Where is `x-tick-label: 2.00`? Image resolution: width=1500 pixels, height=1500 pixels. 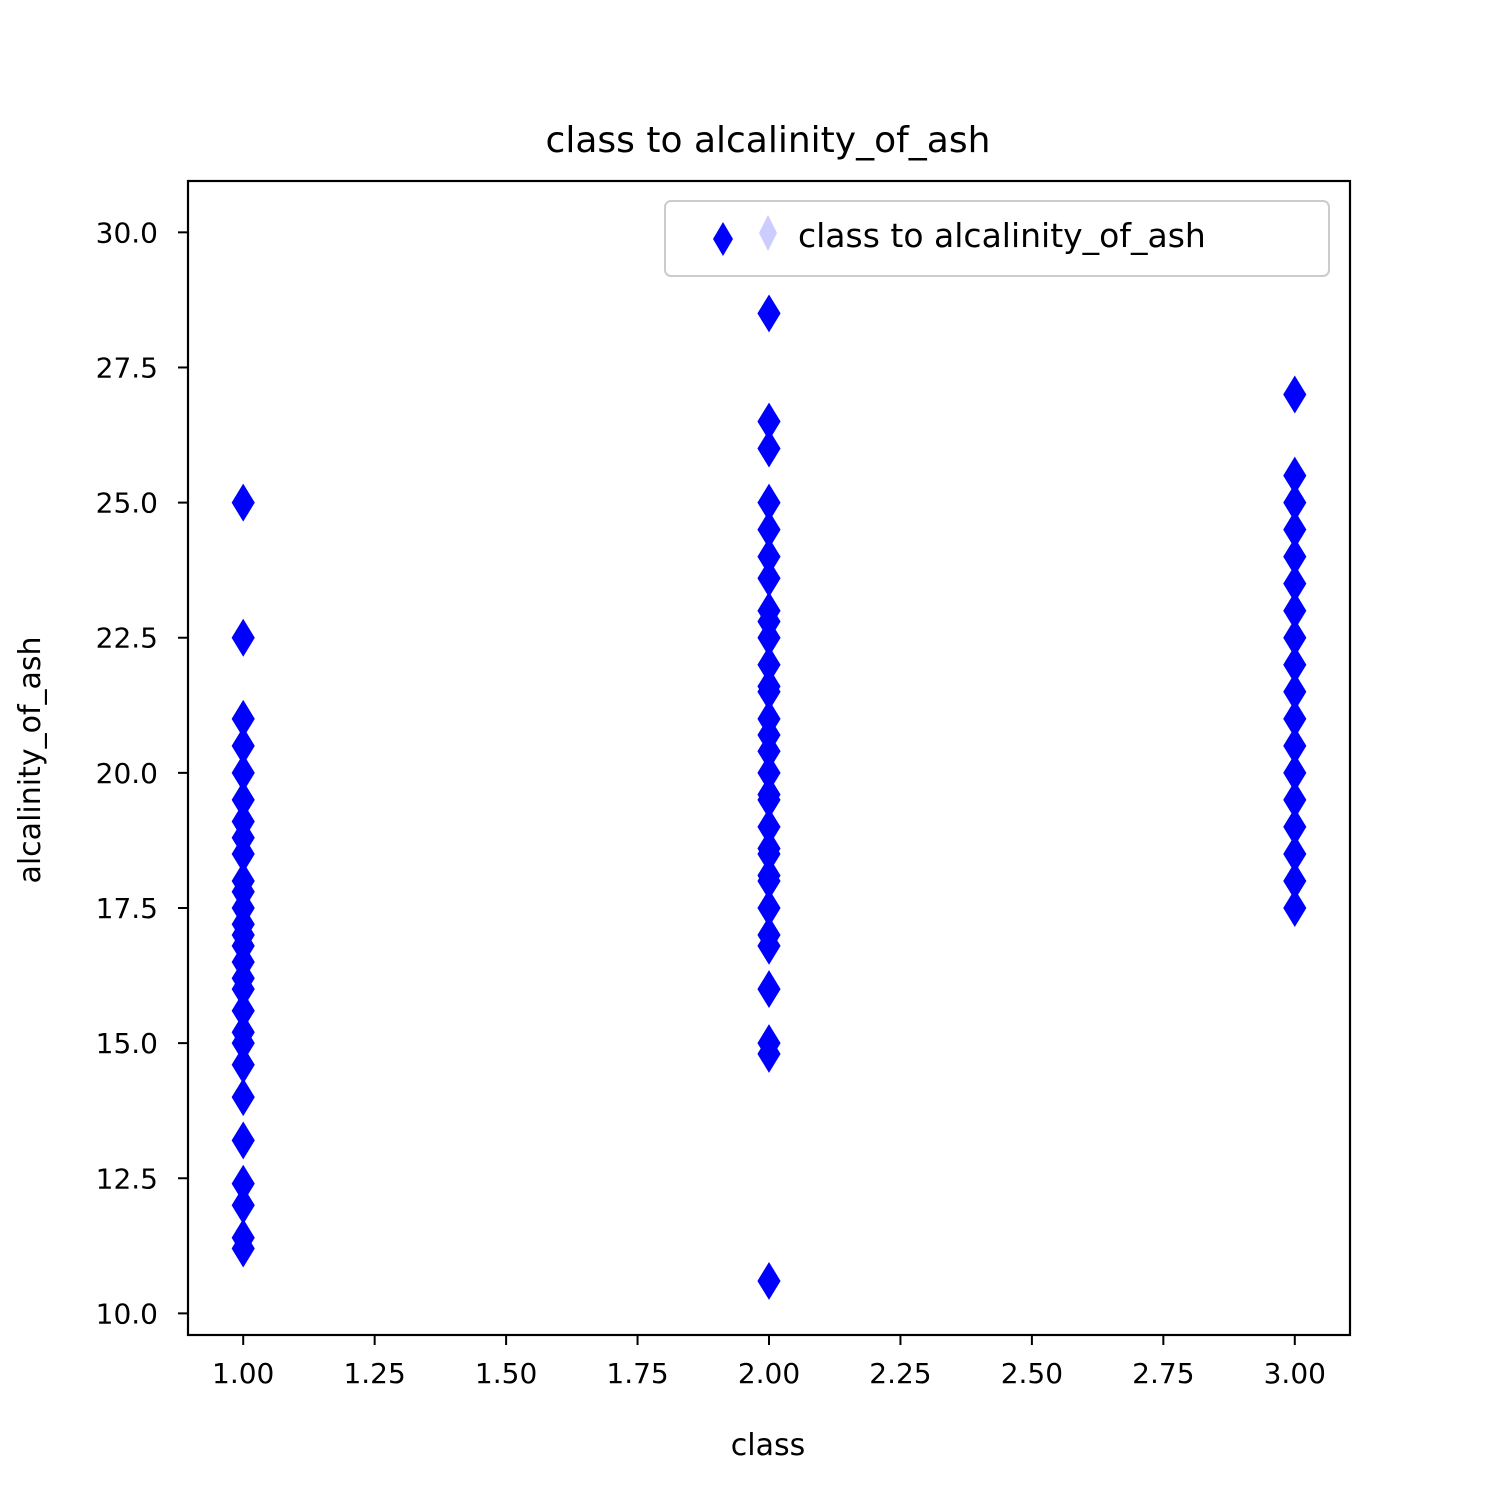
x-tick-label: 2.00 is located at coordinates (769, 1373).